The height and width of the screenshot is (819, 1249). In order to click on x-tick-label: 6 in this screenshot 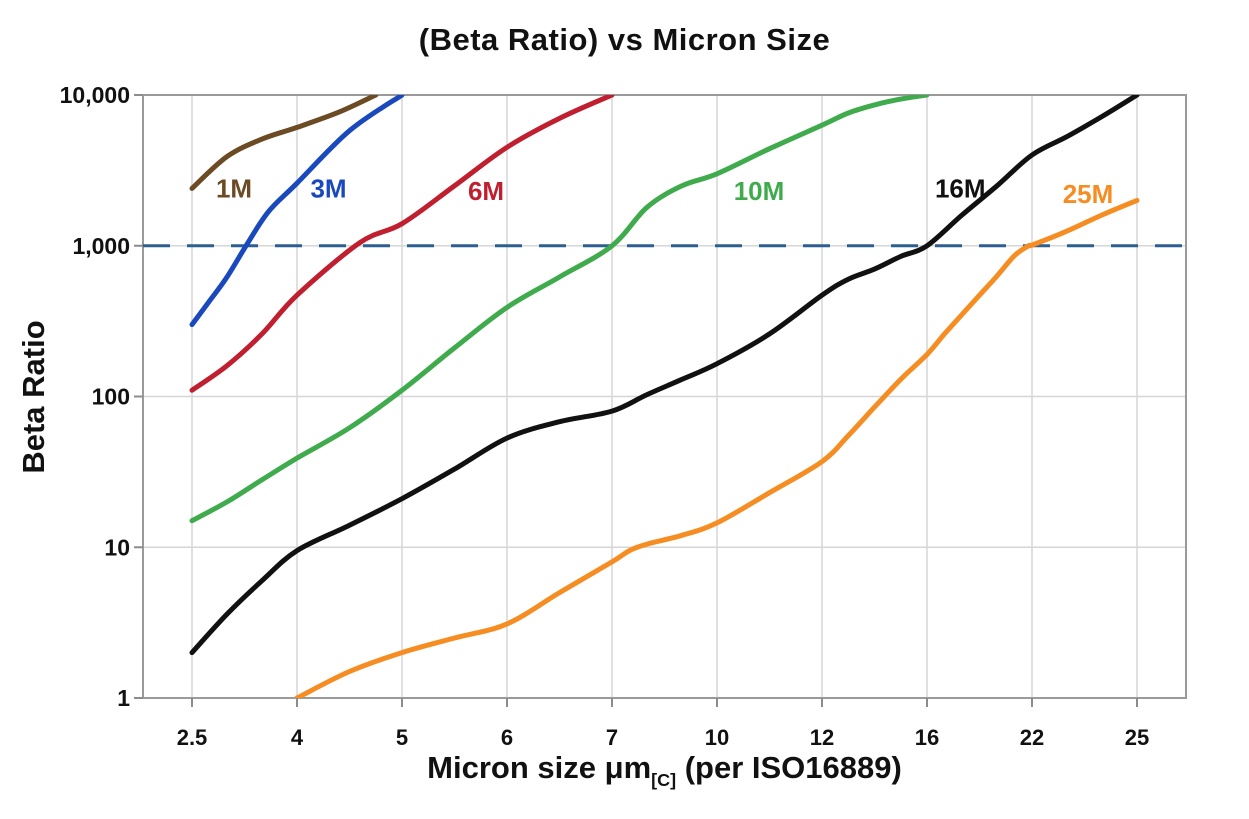, I will do `click(507, 737)`.